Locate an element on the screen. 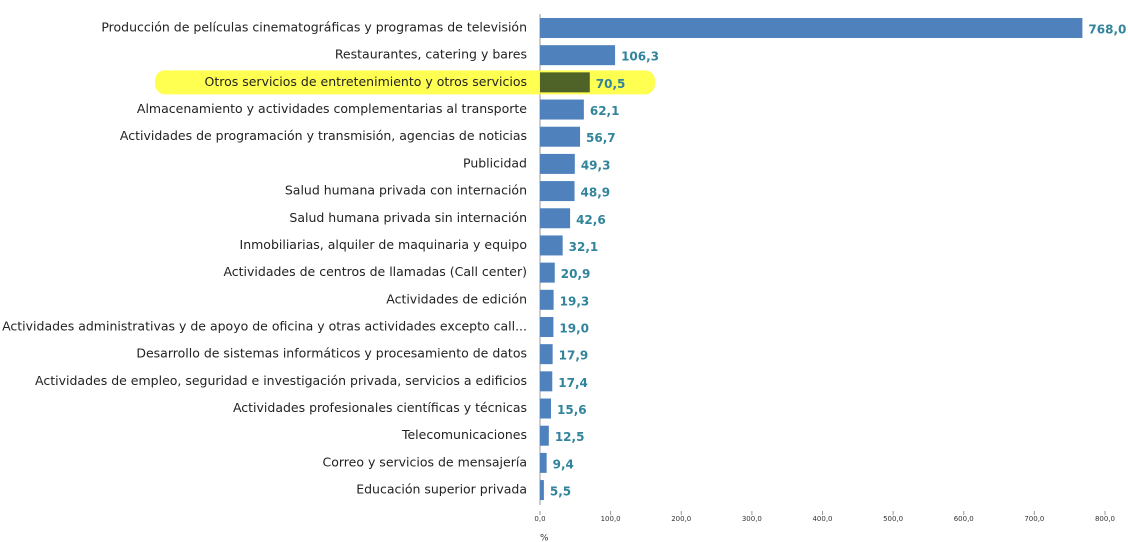  category-label: Publicidad is located at coordinates (495, 162).